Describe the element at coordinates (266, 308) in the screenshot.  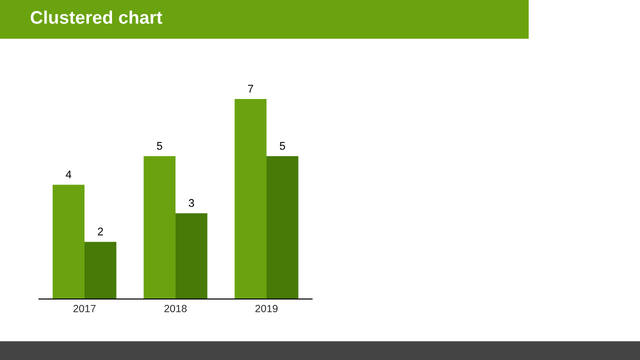
I see `x-tick-label: 2019` at that location.